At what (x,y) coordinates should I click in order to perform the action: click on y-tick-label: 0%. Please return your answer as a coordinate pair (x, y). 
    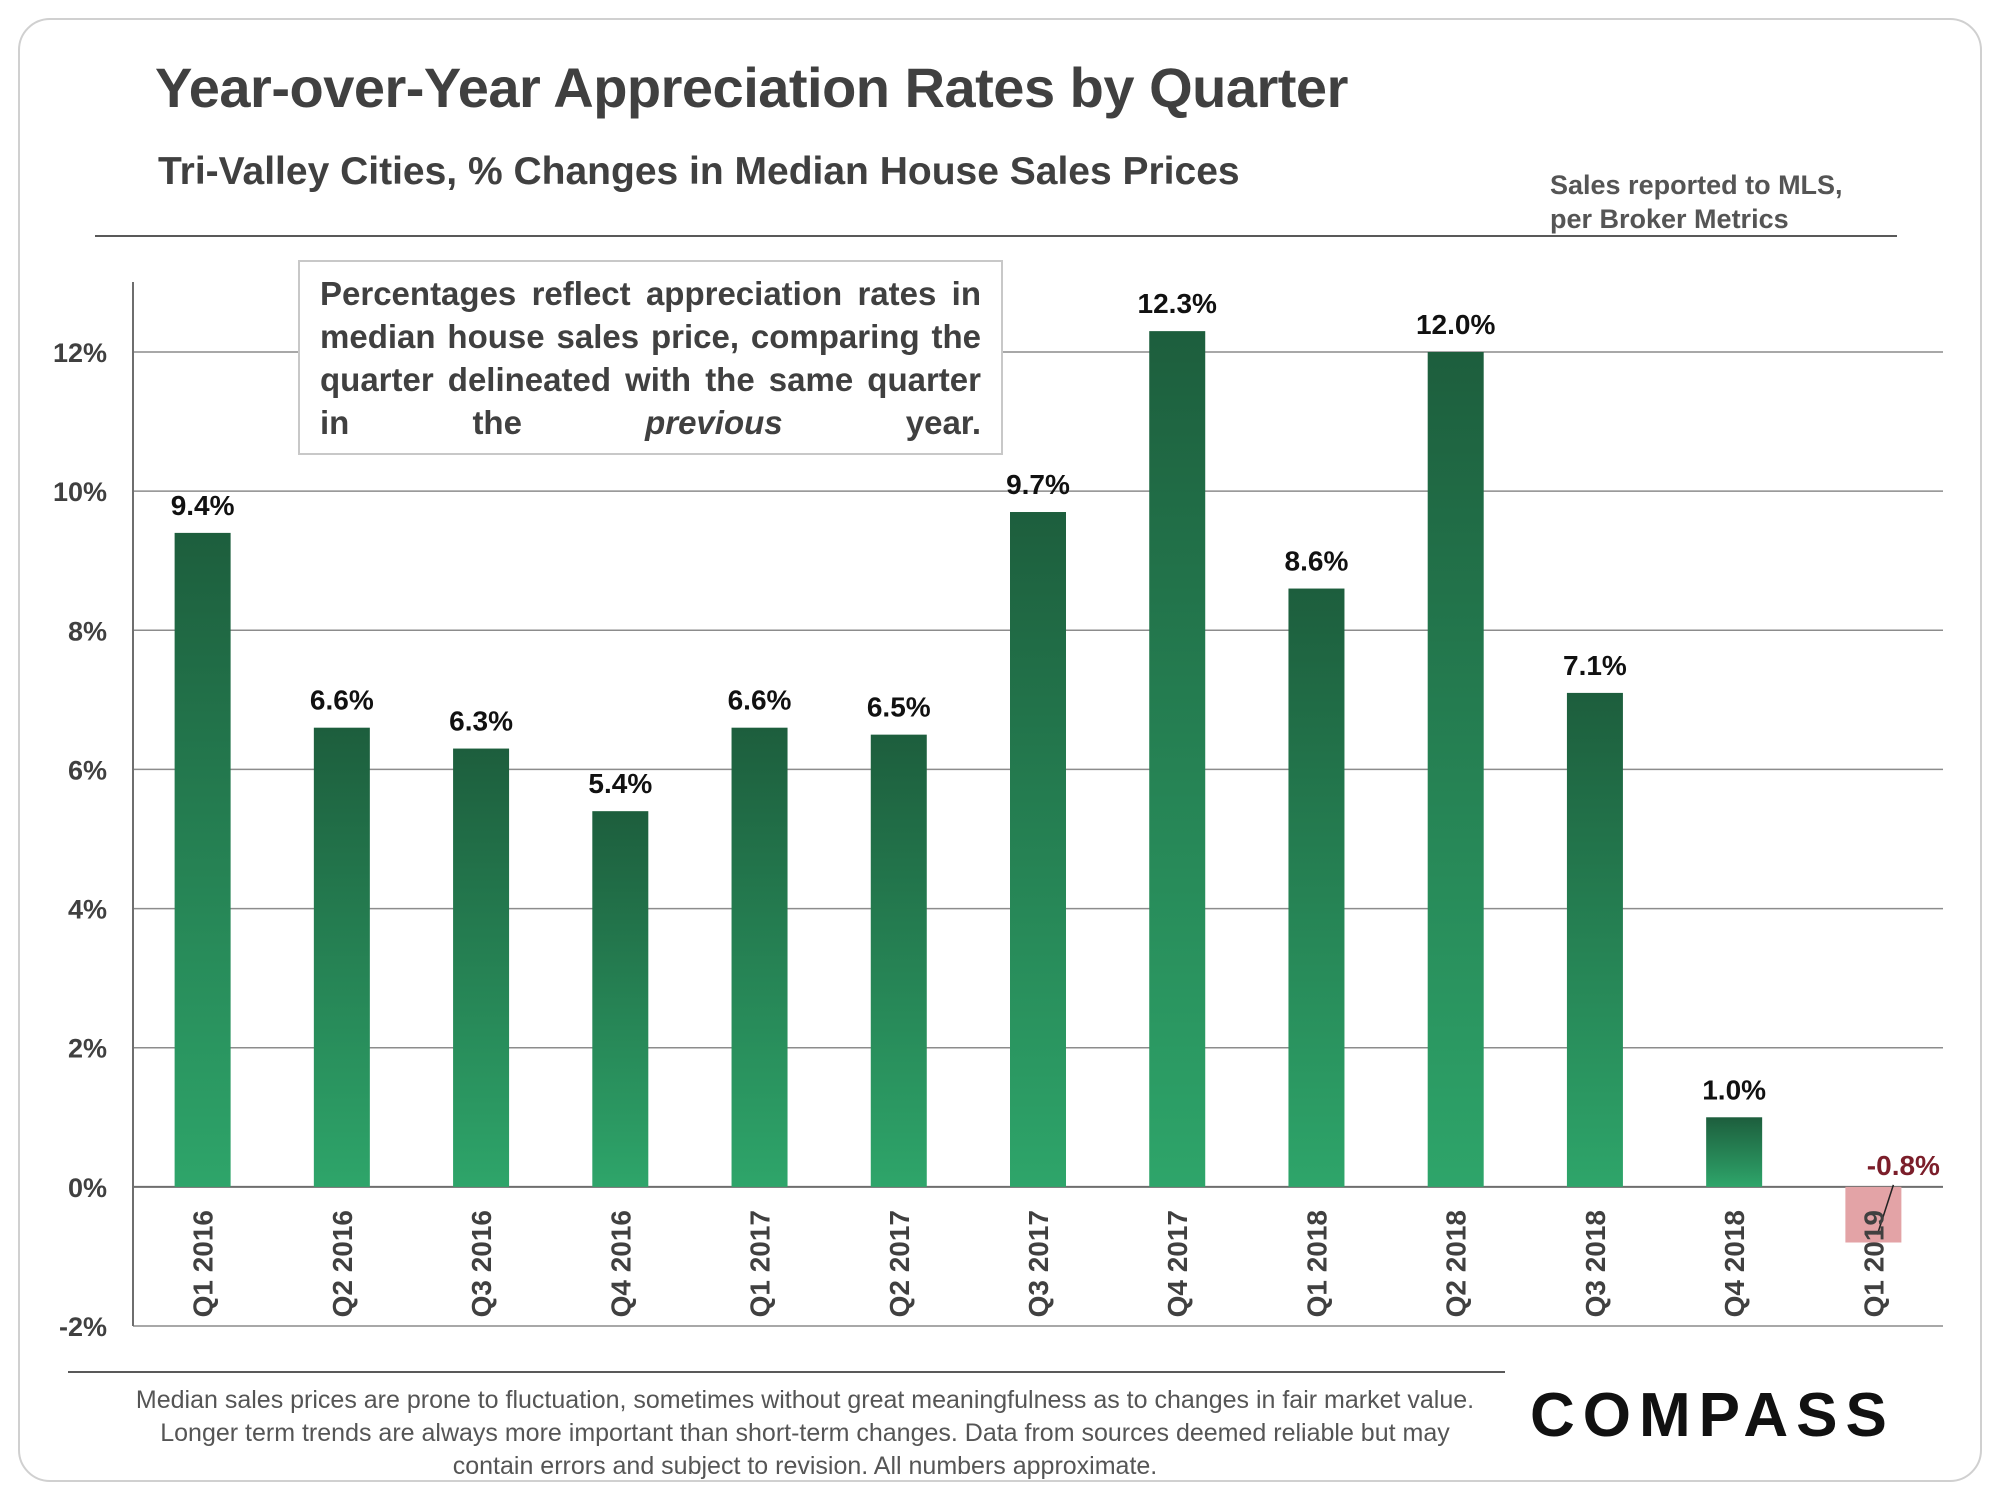
    Looking at the image, I should click on (87, 1188).